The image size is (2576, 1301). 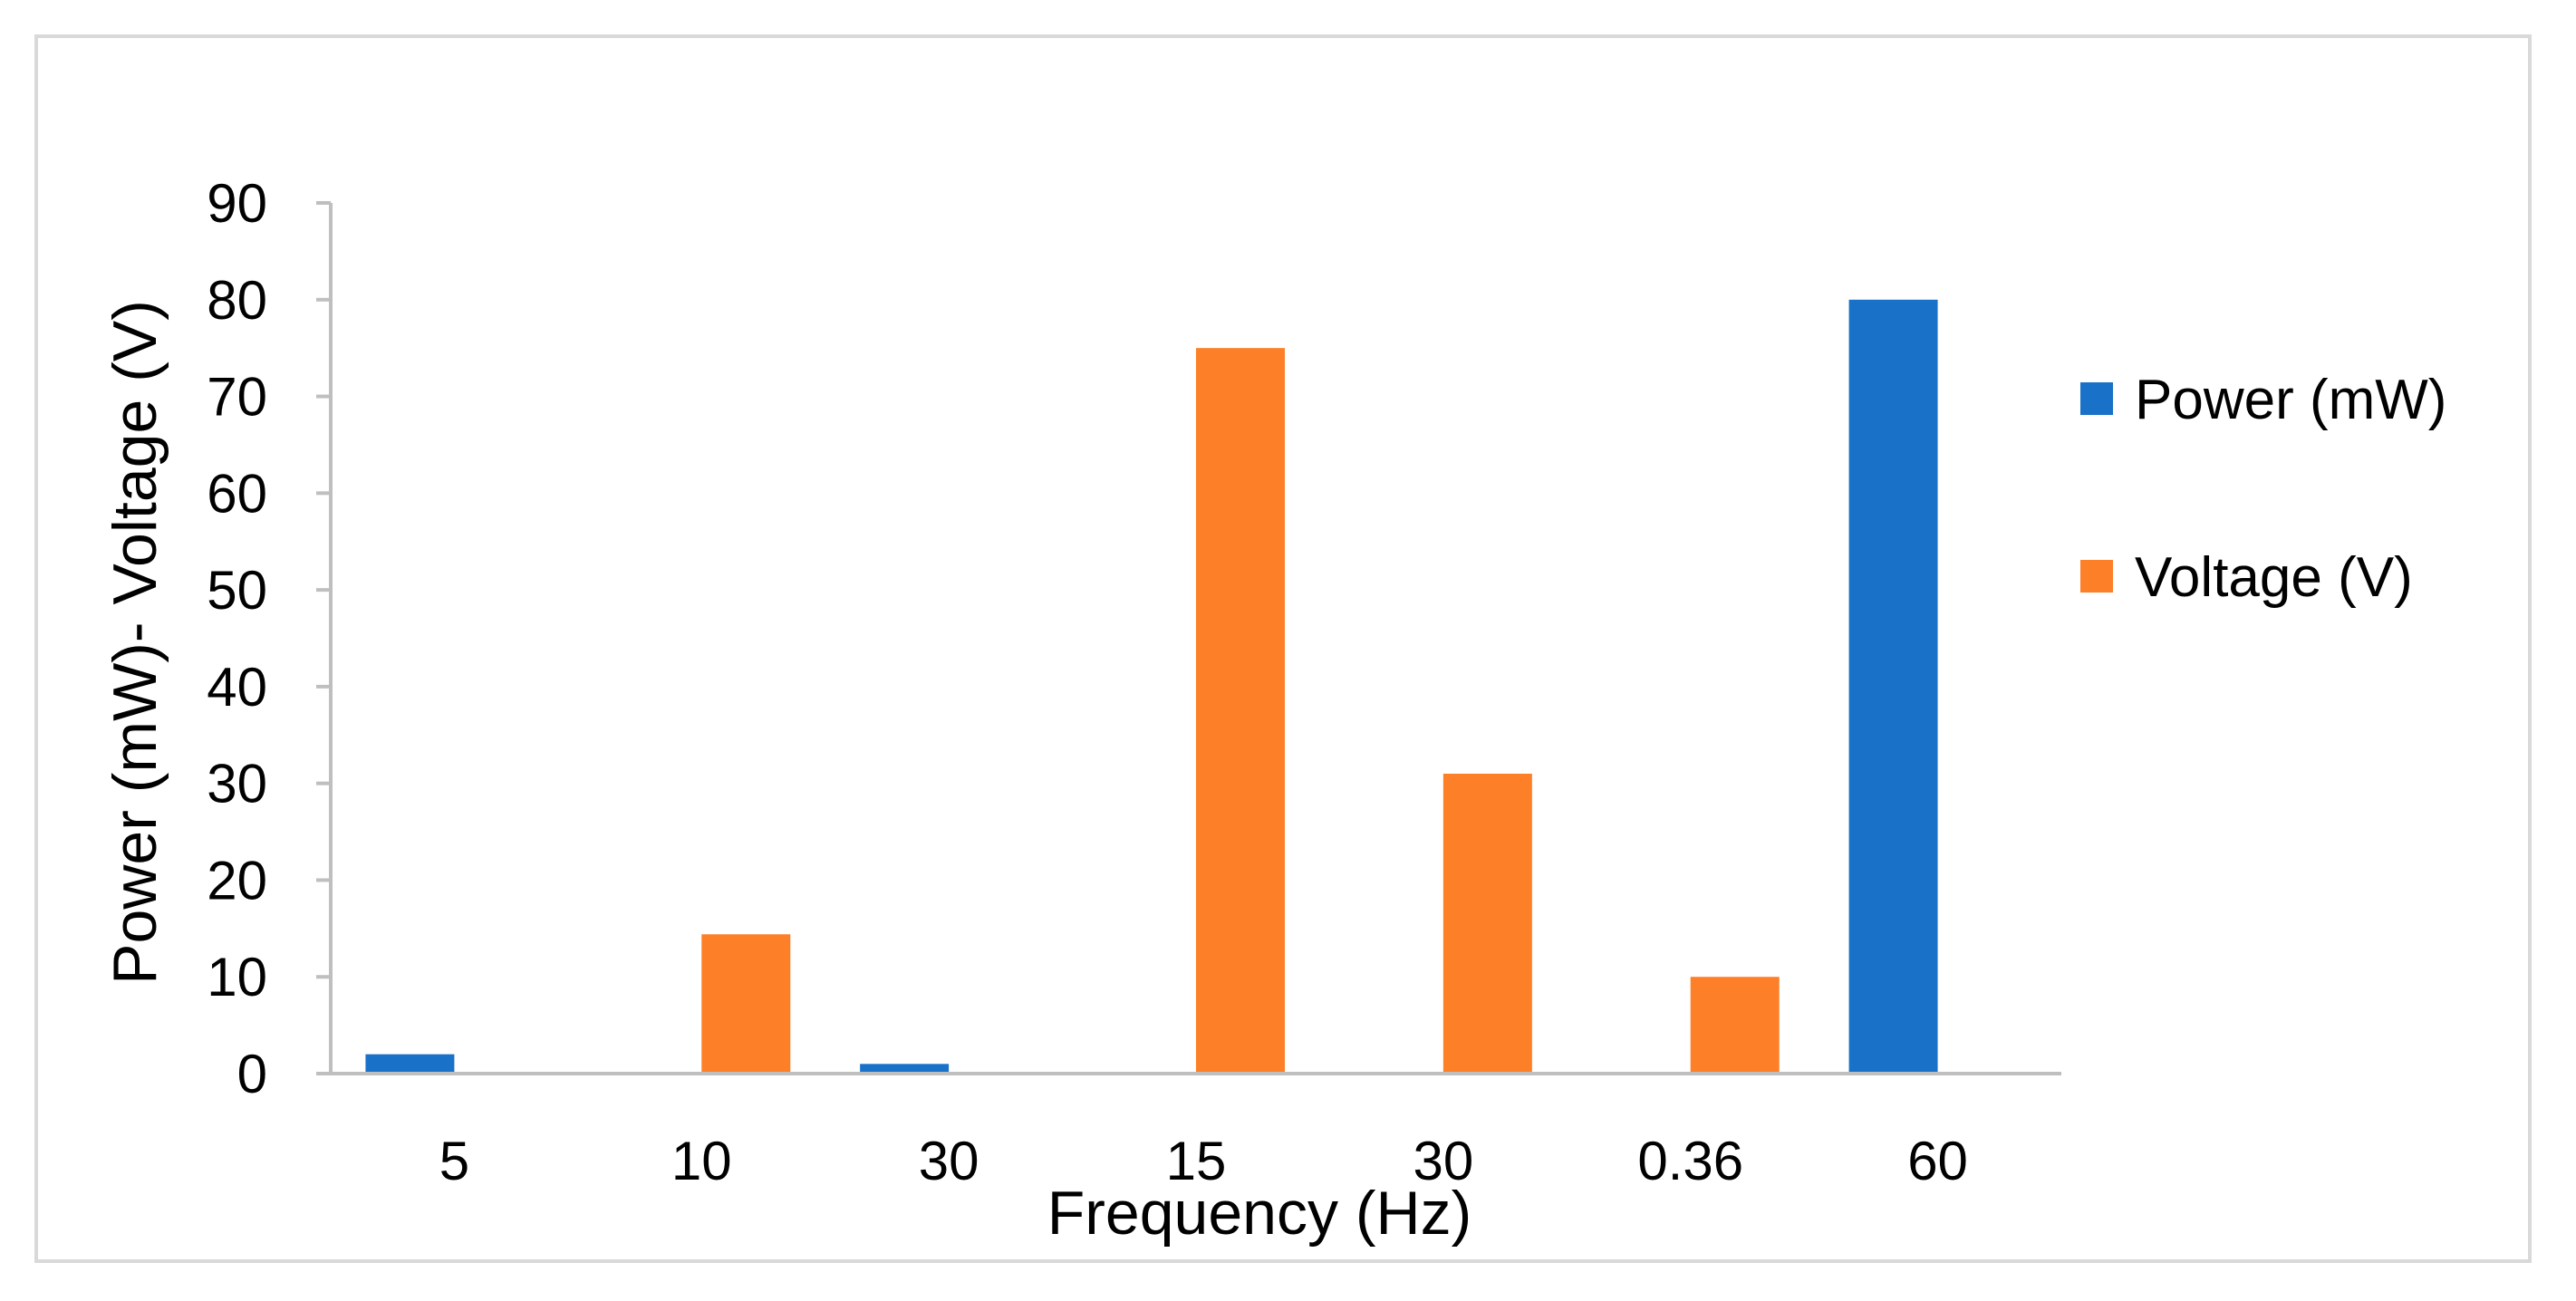 What do you see at coordinates (1259, 1213) in the screenshot?
I see `x-axis-title: Frequency (Hz)` at bounding box center [1259, 1213].